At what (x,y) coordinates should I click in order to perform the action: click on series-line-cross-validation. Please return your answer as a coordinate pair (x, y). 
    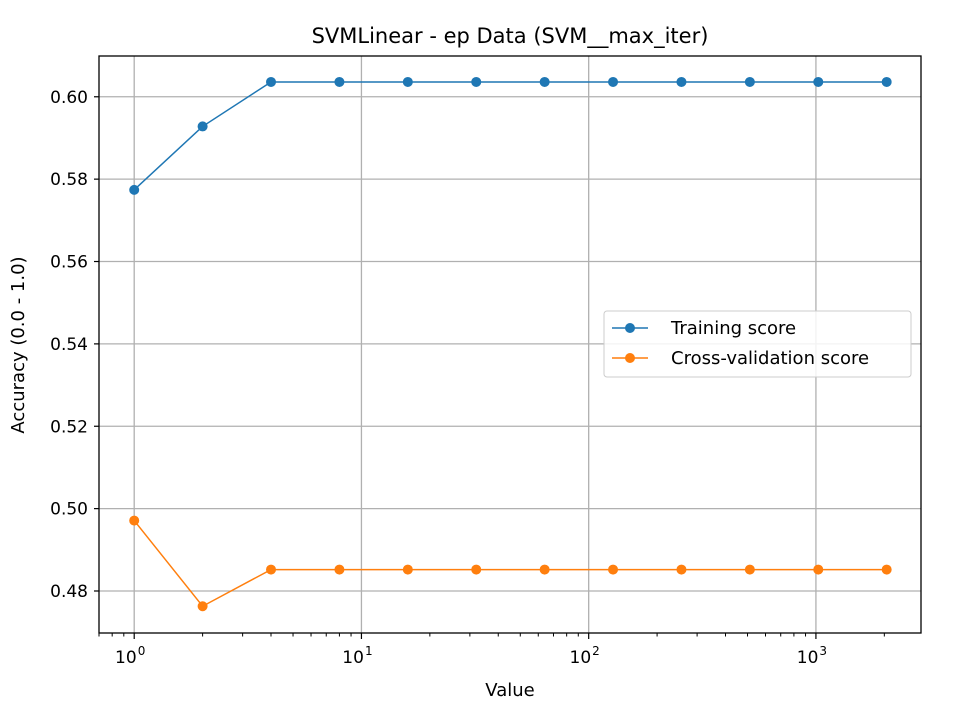
    Looking at the image, I should click on (510, 564).